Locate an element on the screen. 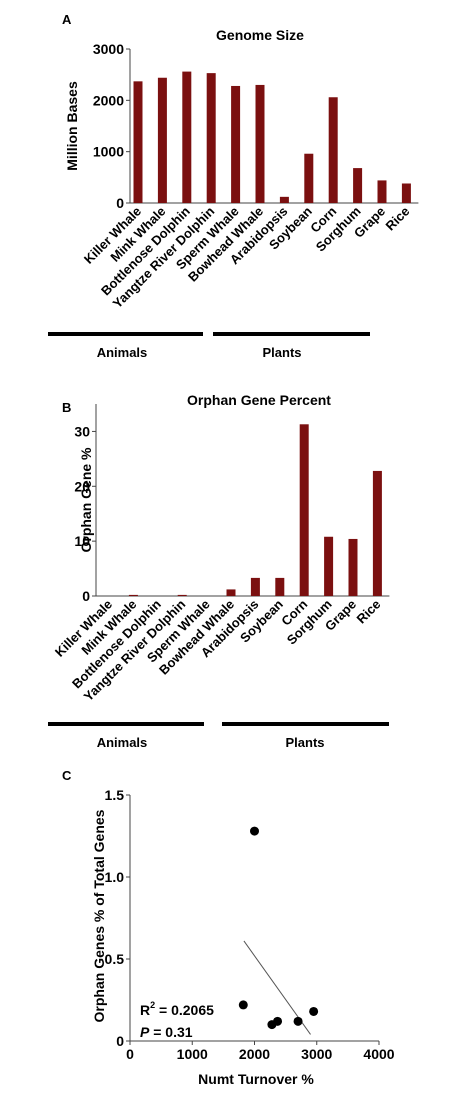 The width and height of the screenshot is (474, 1101). panel-b-y-axis-label: Orphan Gene % is located at coordinates (86, 500).